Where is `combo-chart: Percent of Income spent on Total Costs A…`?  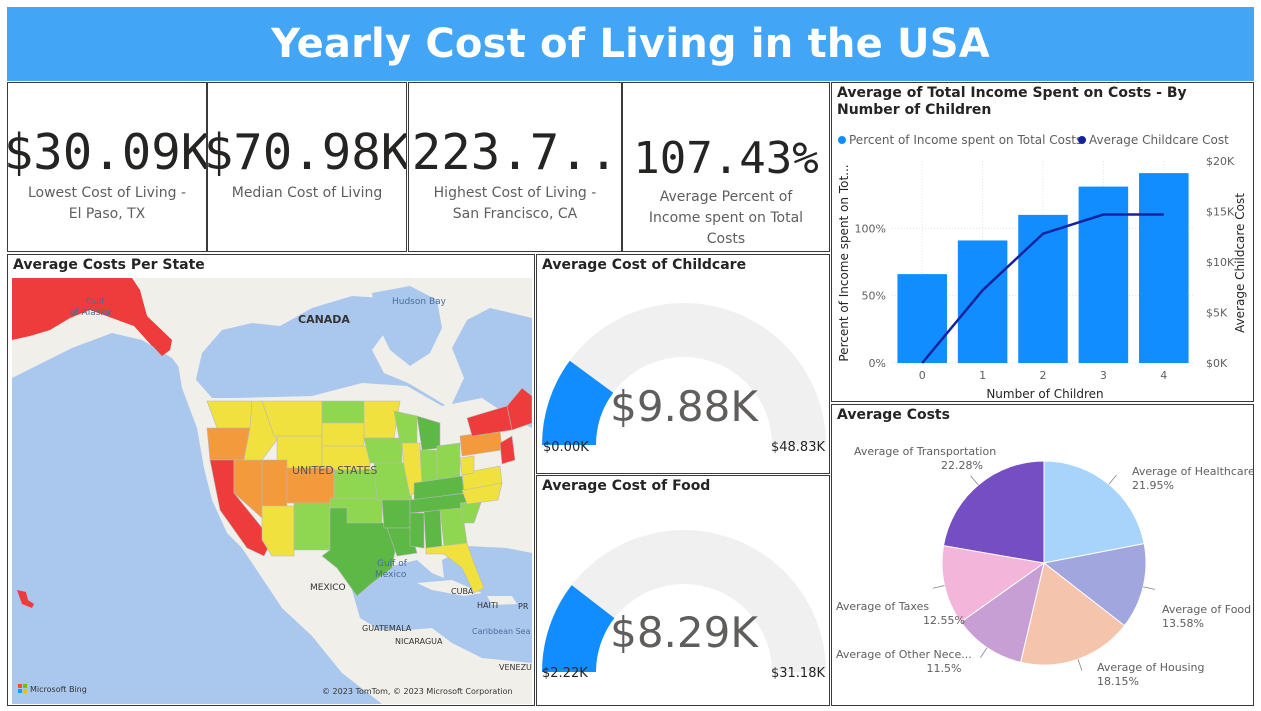
combo-chart: Percent of Income spent on Total Costs A… is located at coordinates (1042, 242).